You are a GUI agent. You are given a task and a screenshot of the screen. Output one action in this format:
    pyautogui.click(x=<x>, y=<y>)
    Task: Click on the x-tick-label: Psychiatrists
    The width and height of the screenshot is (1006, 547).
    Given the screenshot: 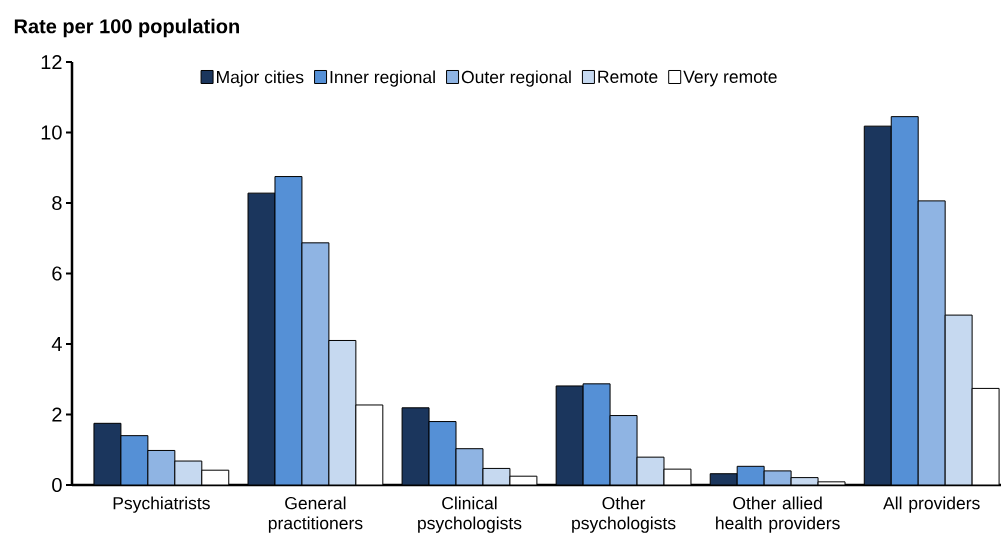 What is the action you would take?
    pyautogui.click(x=161, y=504)
    